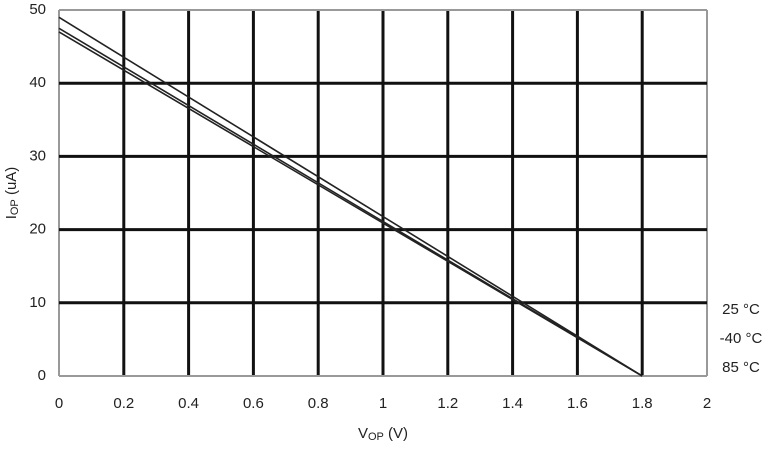  What do you see at coordinates (37, 9) in the screenshot?
I see `y-tick-label: 50` at bounding box center [37, 9].